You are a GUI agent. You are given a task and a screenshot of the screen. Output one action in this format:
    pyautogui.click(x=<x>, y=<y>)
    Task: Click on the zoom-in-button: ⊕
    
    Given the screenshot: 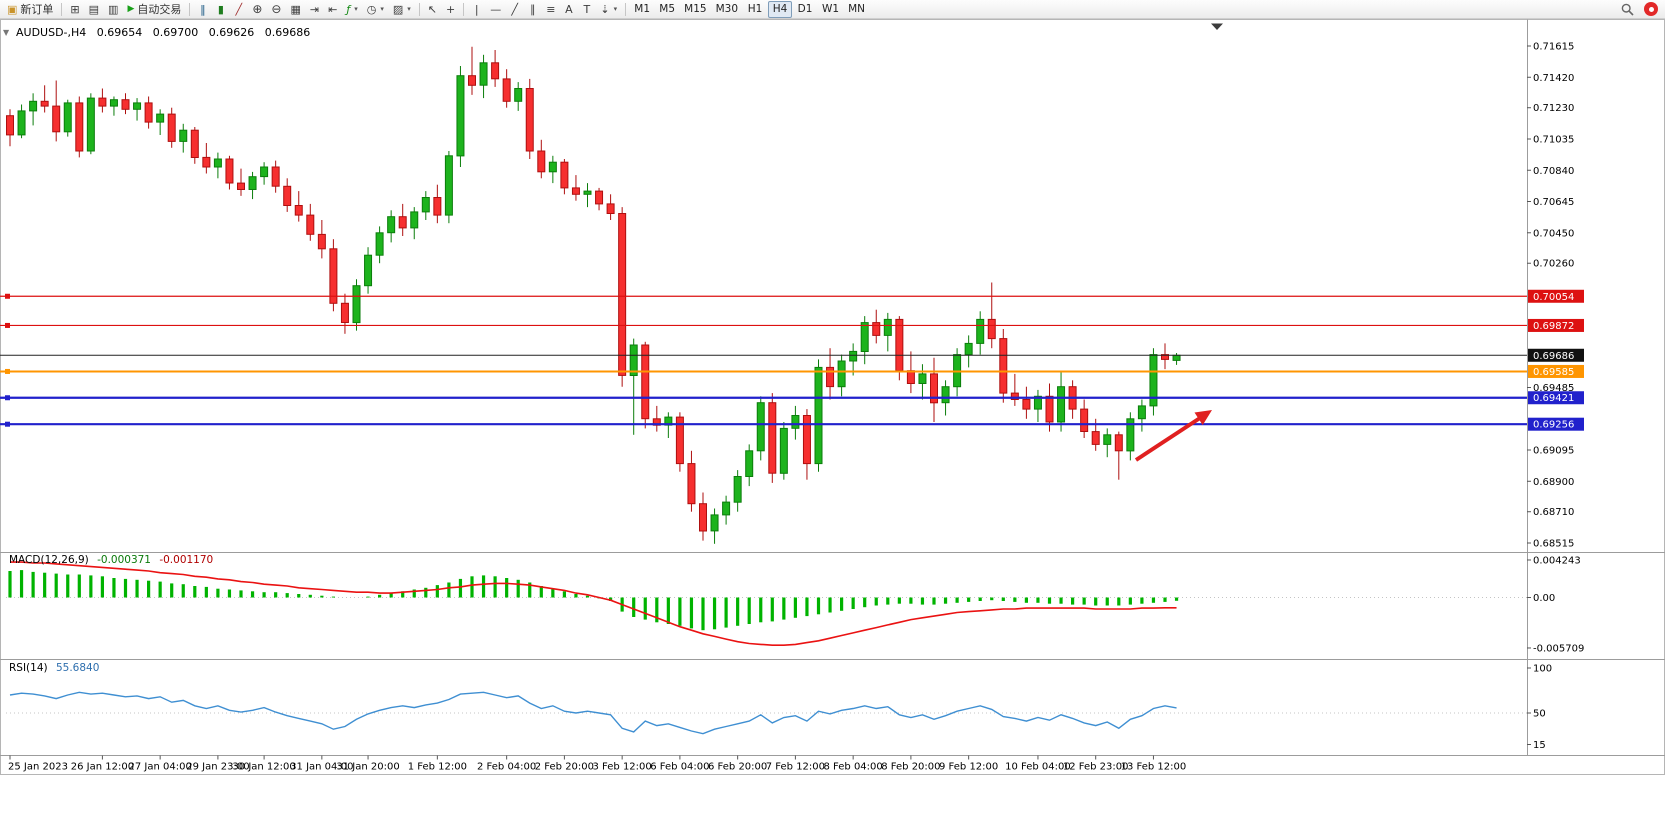 What is the action you would take?
    pyautogui.click(x=257, y=9)
    